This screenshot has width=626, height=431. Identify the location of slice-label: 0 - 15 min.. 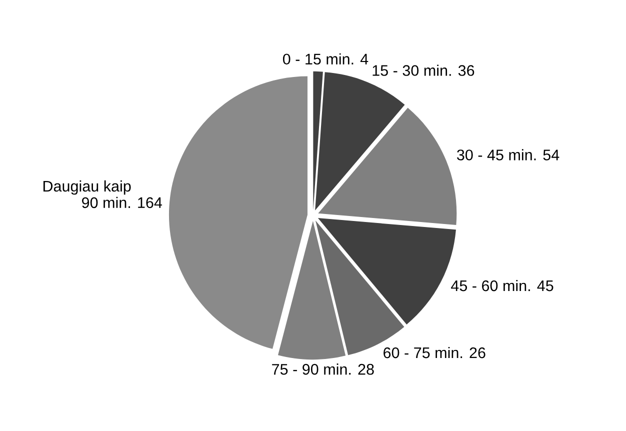
(318, 59).